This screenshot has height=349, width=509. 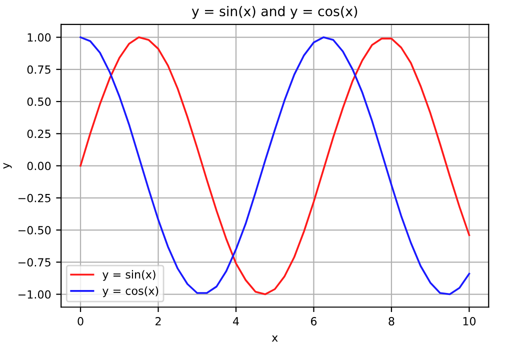 What do you see at coordinates (39, 102) in the screenshot?
I see `y-tick-label: 0.50` at bounding box center [39, 102].